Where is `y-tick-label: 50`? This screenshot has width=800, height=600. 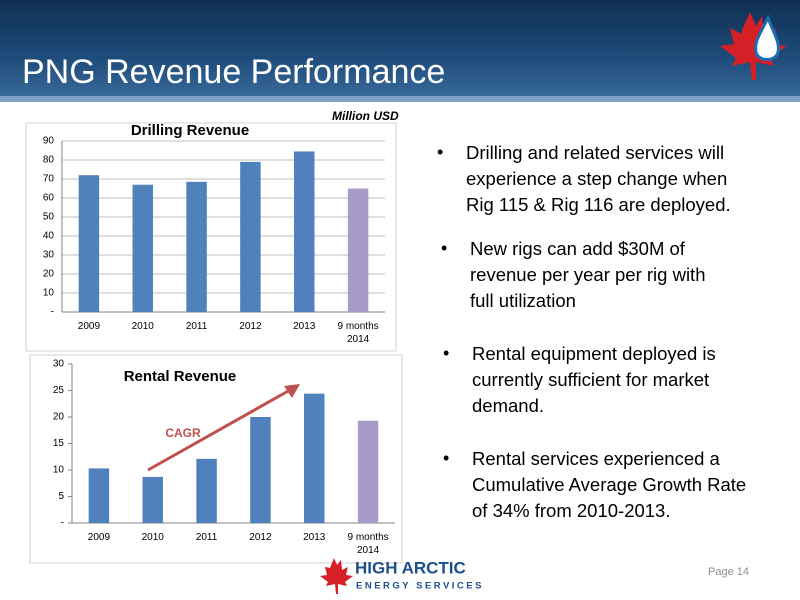
y-tick-label: 50 is located at coordinates (49, 217).